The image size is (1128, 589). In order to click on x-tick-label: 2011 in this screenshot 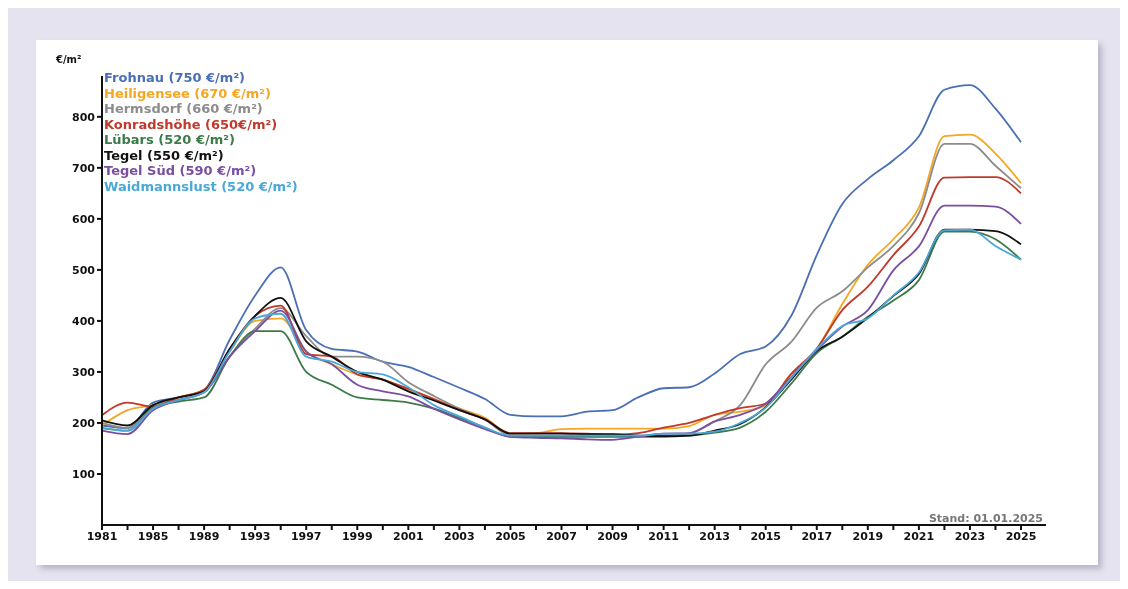, I will do `click(663, 536)`.